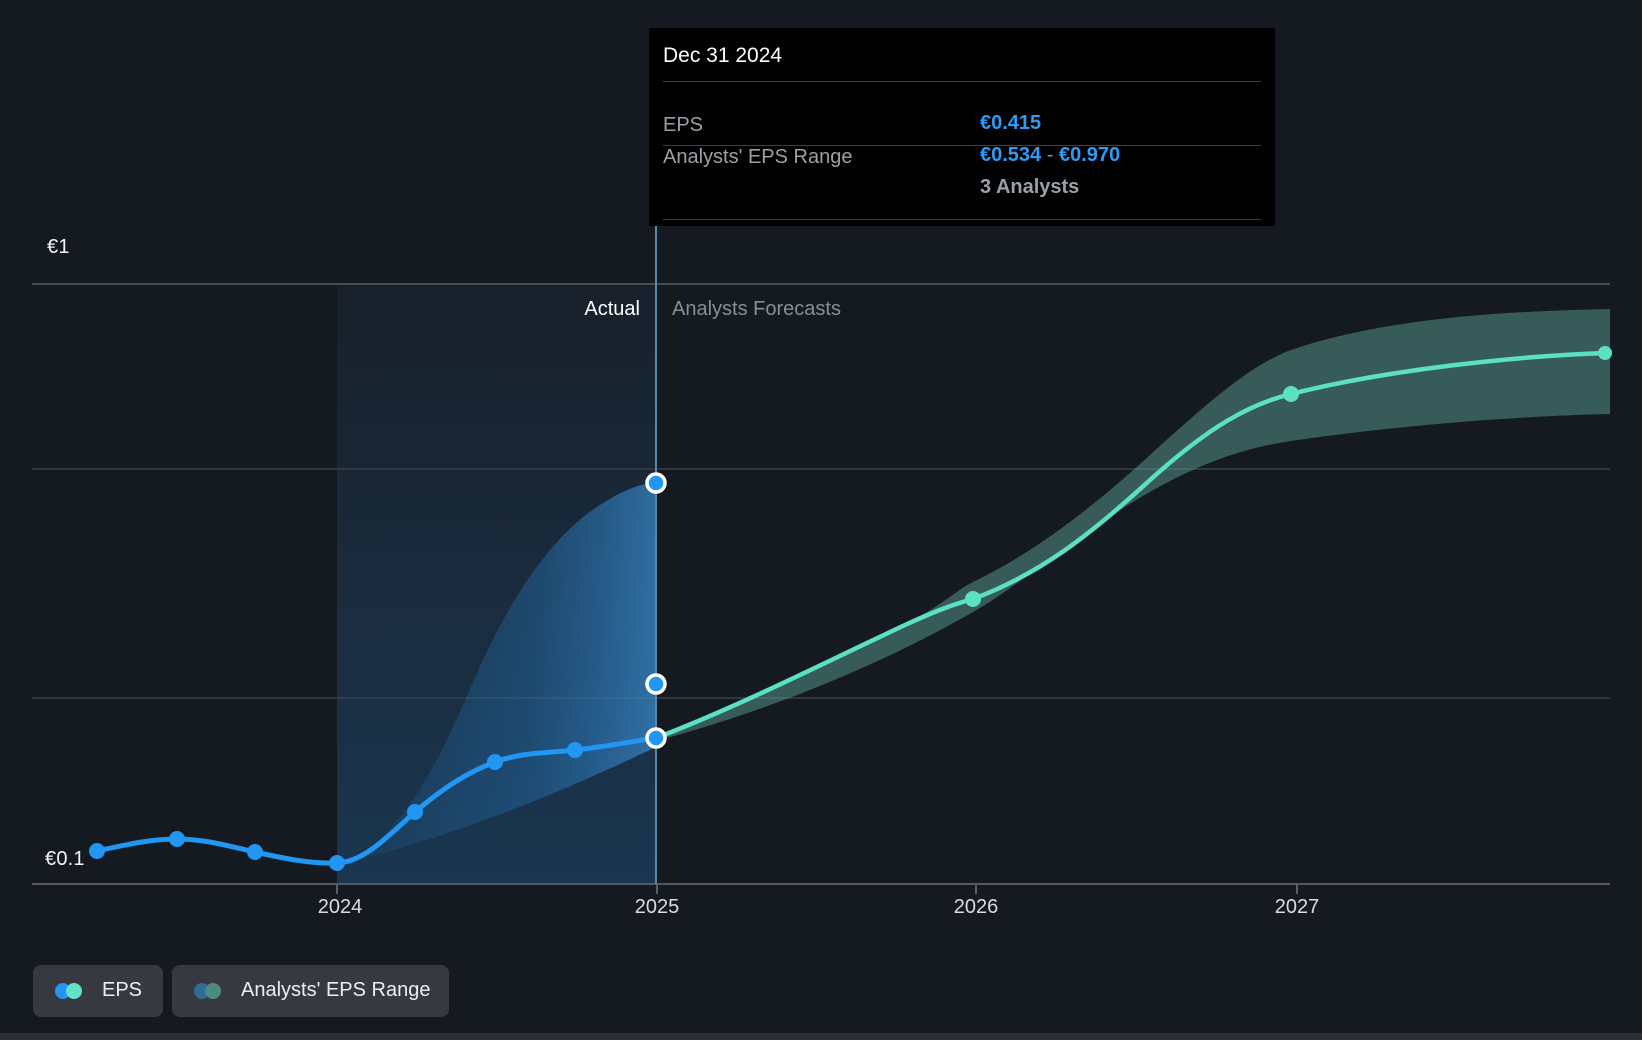 This screenshot has width=1642, height=1040. I want to click on legend-eps-label: EPS, so click(122, 990).